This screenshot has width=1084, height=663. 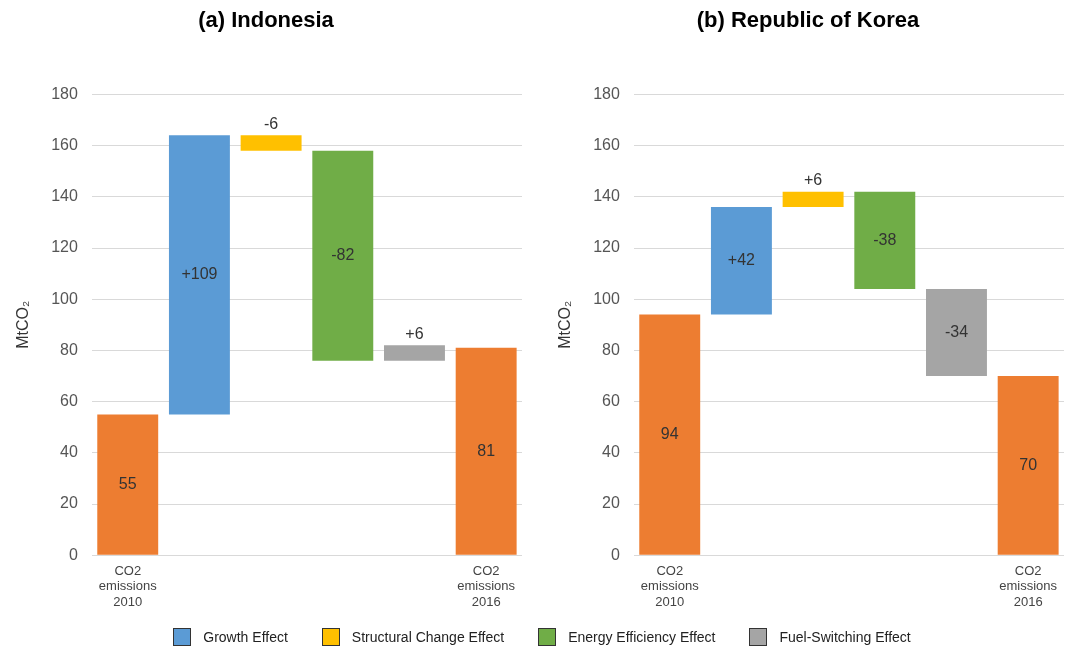 I want to click on data-label: -38, so click(x=885, y=239).